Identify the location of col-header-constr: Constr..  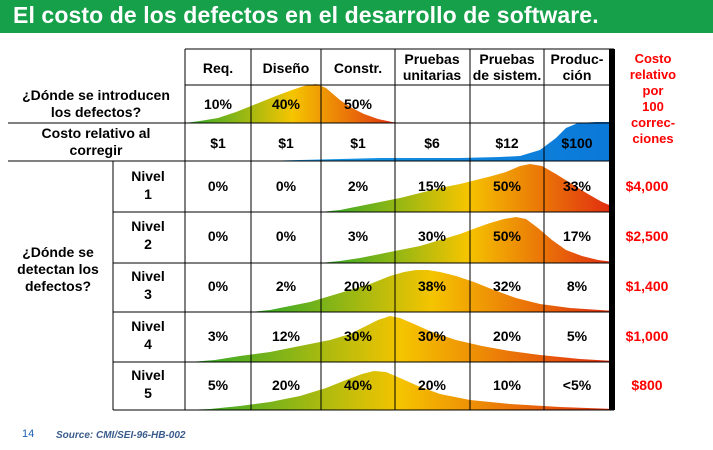
(358, 68).